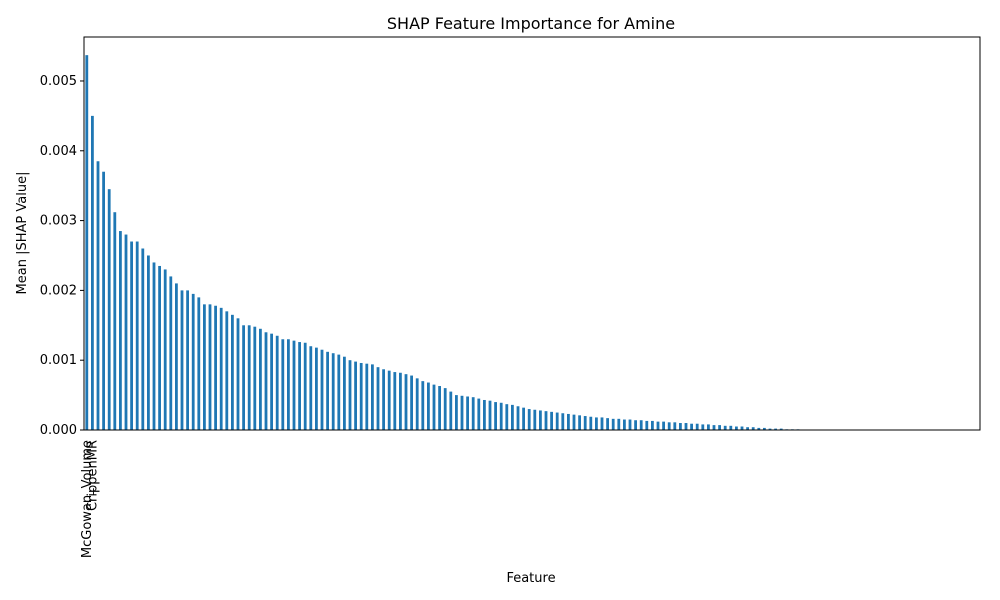 The image size is (1000, 600). What do you see at coordinates (87, 499) in the screenshot?
I see `x-tick-label: McGowan_Volume` at bounding box center [87, 499].